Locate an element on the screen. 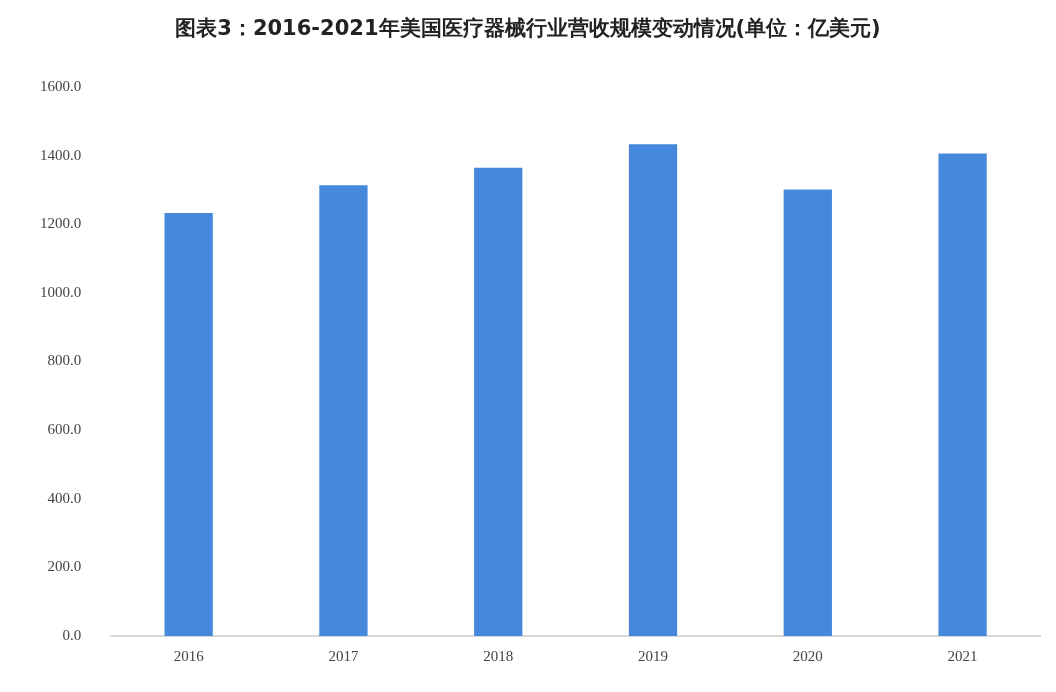 This screenshot has height=692, width=1056. y-tick-label: 1200.0 is located at coordinates (61, 223).